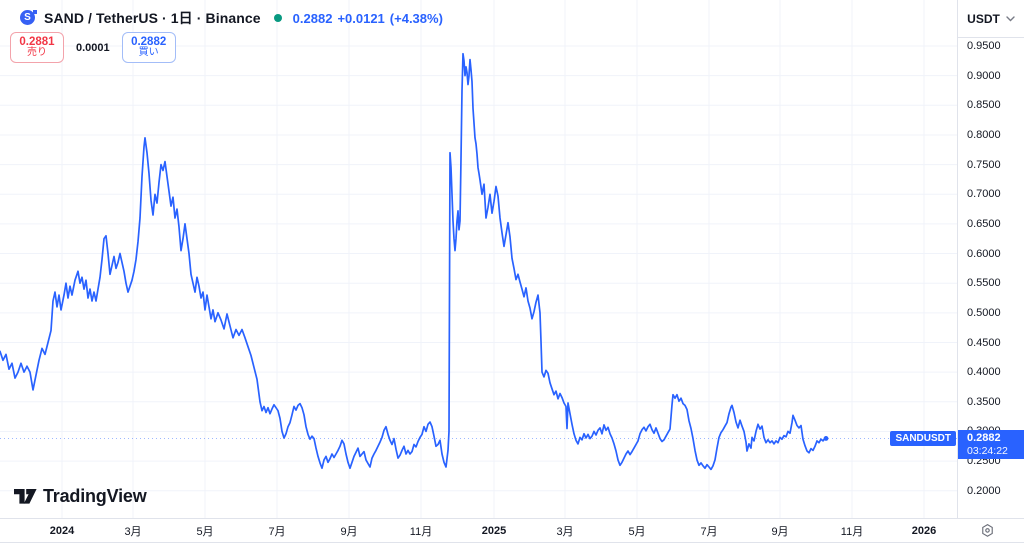 This screenshot has width=1024, height=551. What do you see at coordinates (984, 253) in the screenshot?
I see `price-axis-label: 0.6000` at bounding box center [984, 253].